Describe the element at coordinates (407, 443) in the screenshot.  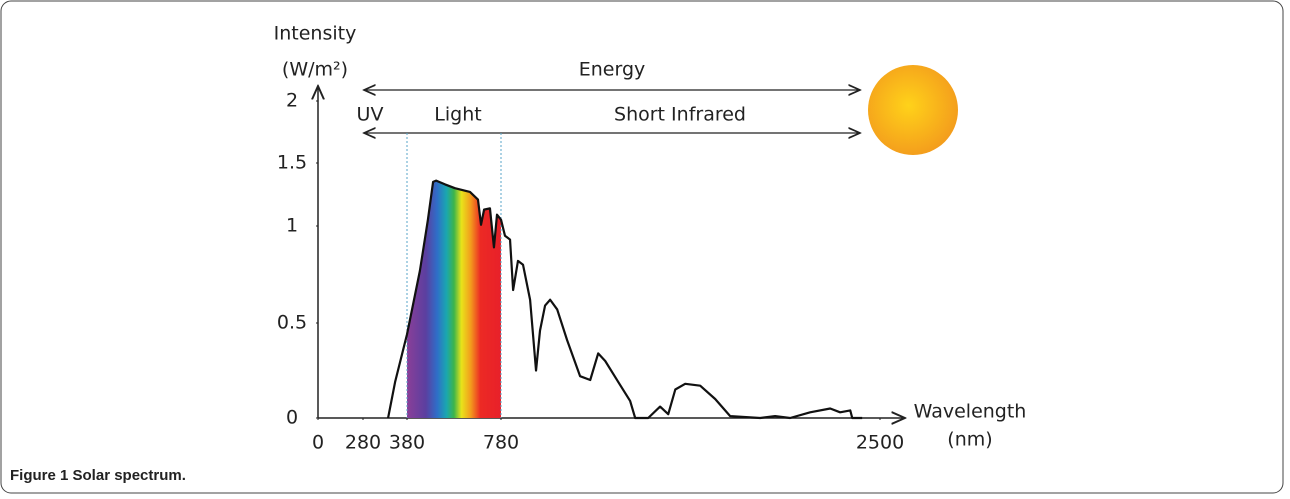
I see `x-tick-label: 380` at that location.